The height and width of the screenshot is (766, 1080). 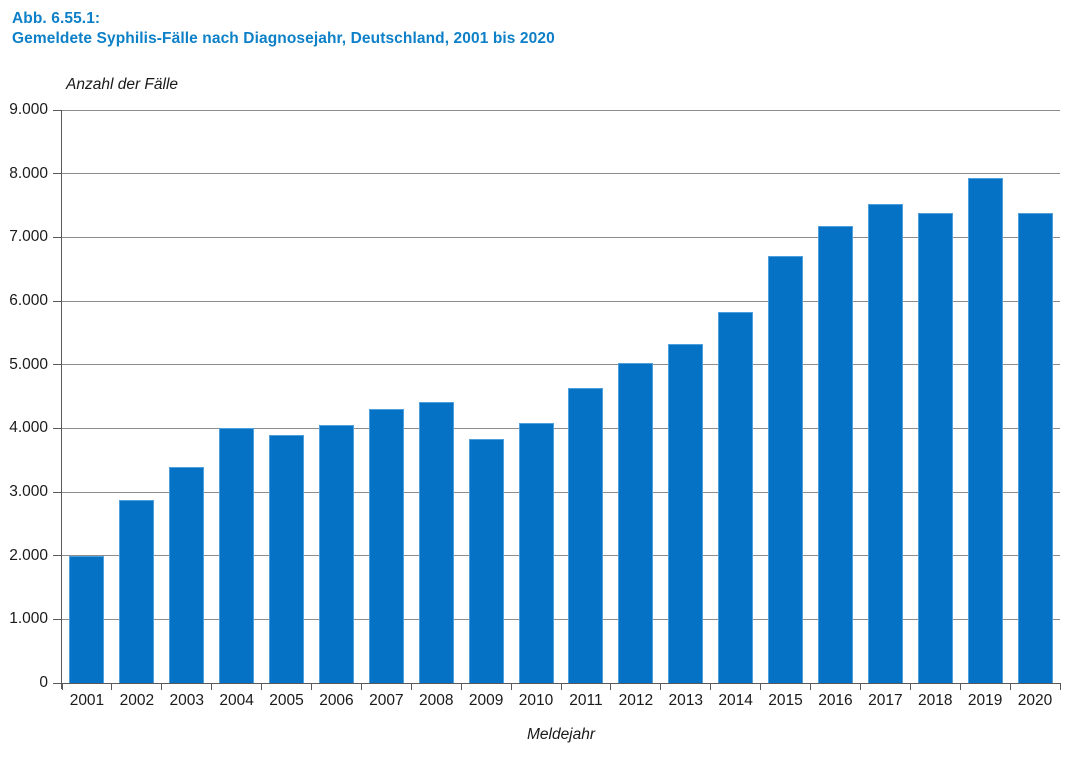 I want to click on bar-2006, so click(x=336, y=554).